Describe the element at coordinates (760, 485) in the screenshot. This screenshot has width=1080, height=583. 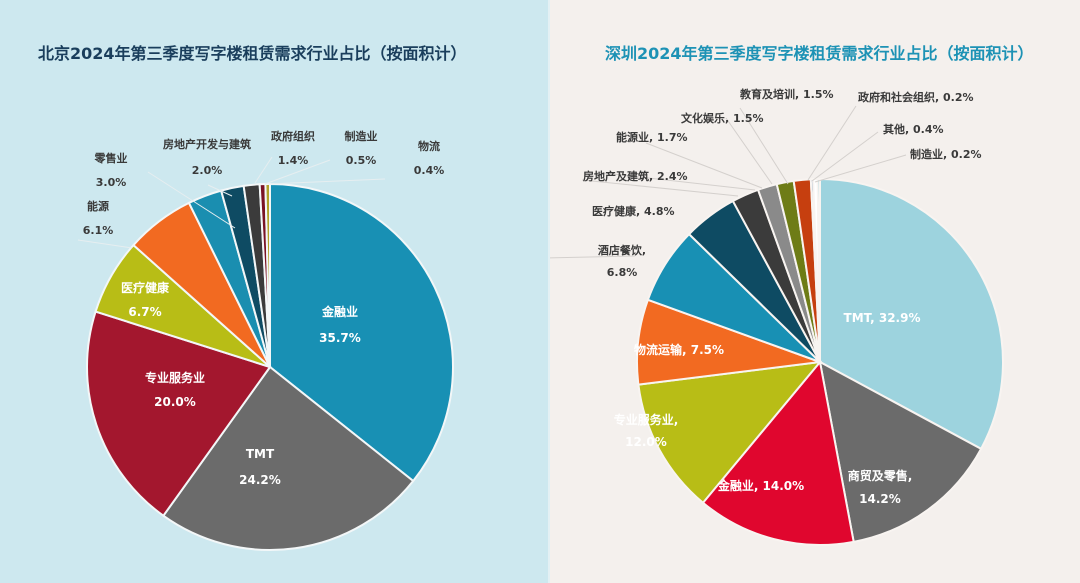
I see `label-finance: 金融业, 14.0%` at that location.